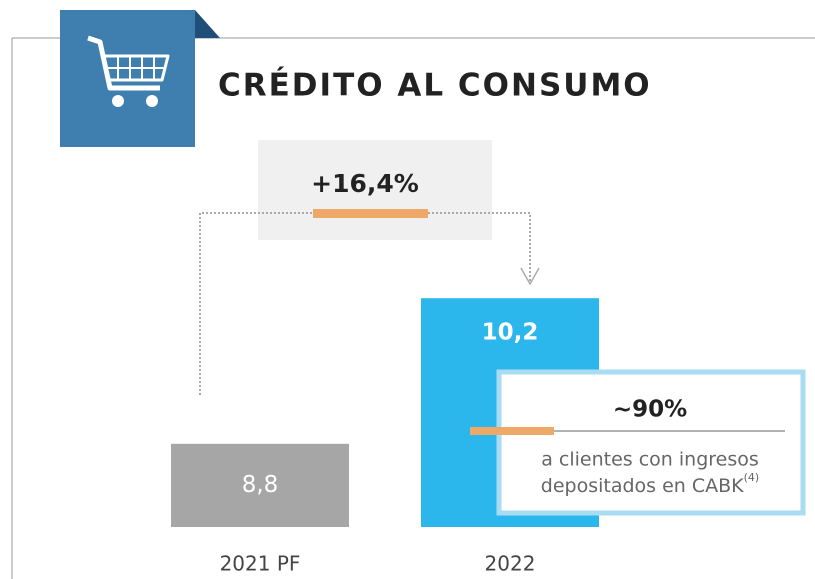 Image resolution: width=815 pixels, height=579 pixels. Describe the element at coordinates (651, 442) in the screenshot. I see `share-box` at that location.